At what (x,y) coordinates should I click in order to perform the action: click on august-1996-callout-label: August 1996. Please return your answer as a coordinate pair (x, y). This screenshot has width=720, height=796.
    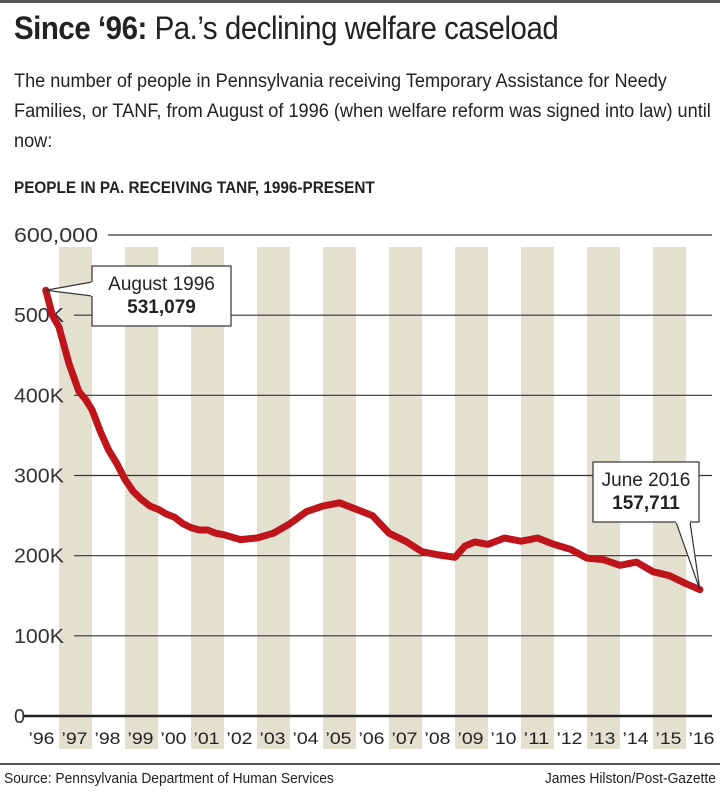
    Looking at the image, I should click on (161, 284).